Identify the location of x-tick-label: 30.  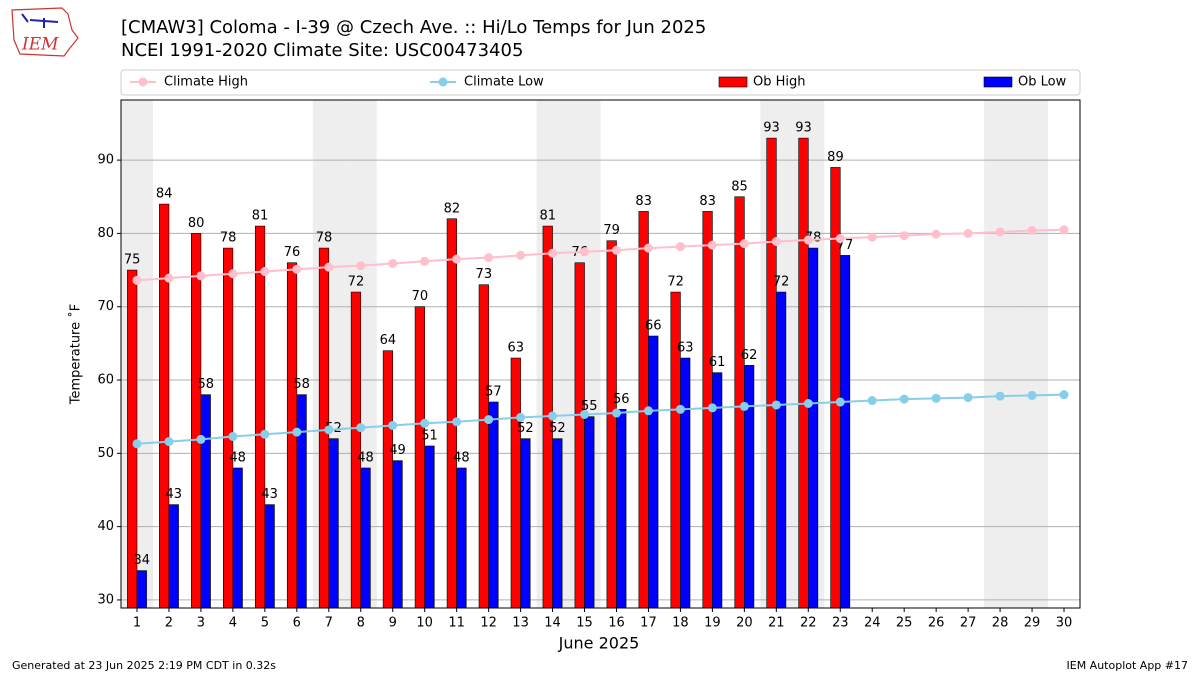
(1064, 623).